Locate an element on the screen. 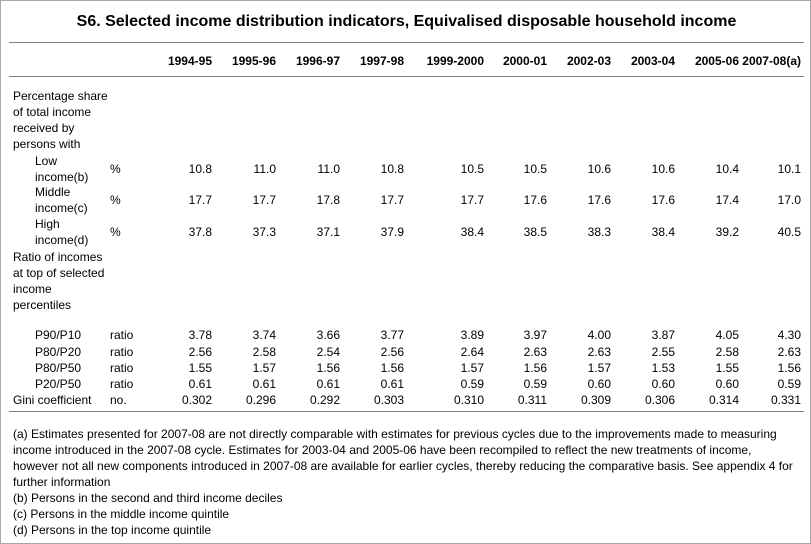 The width and height of the screenshot is (811, 544). table-cell: 17.0 is located at coordinates (789, 200).